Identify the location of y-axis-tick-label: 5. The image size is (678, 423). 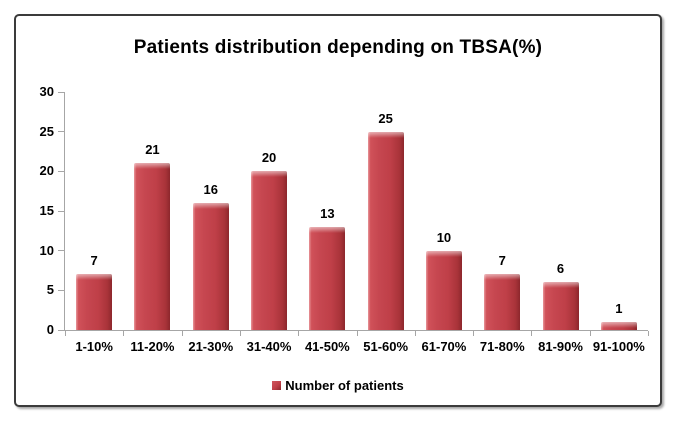
(50, 290).